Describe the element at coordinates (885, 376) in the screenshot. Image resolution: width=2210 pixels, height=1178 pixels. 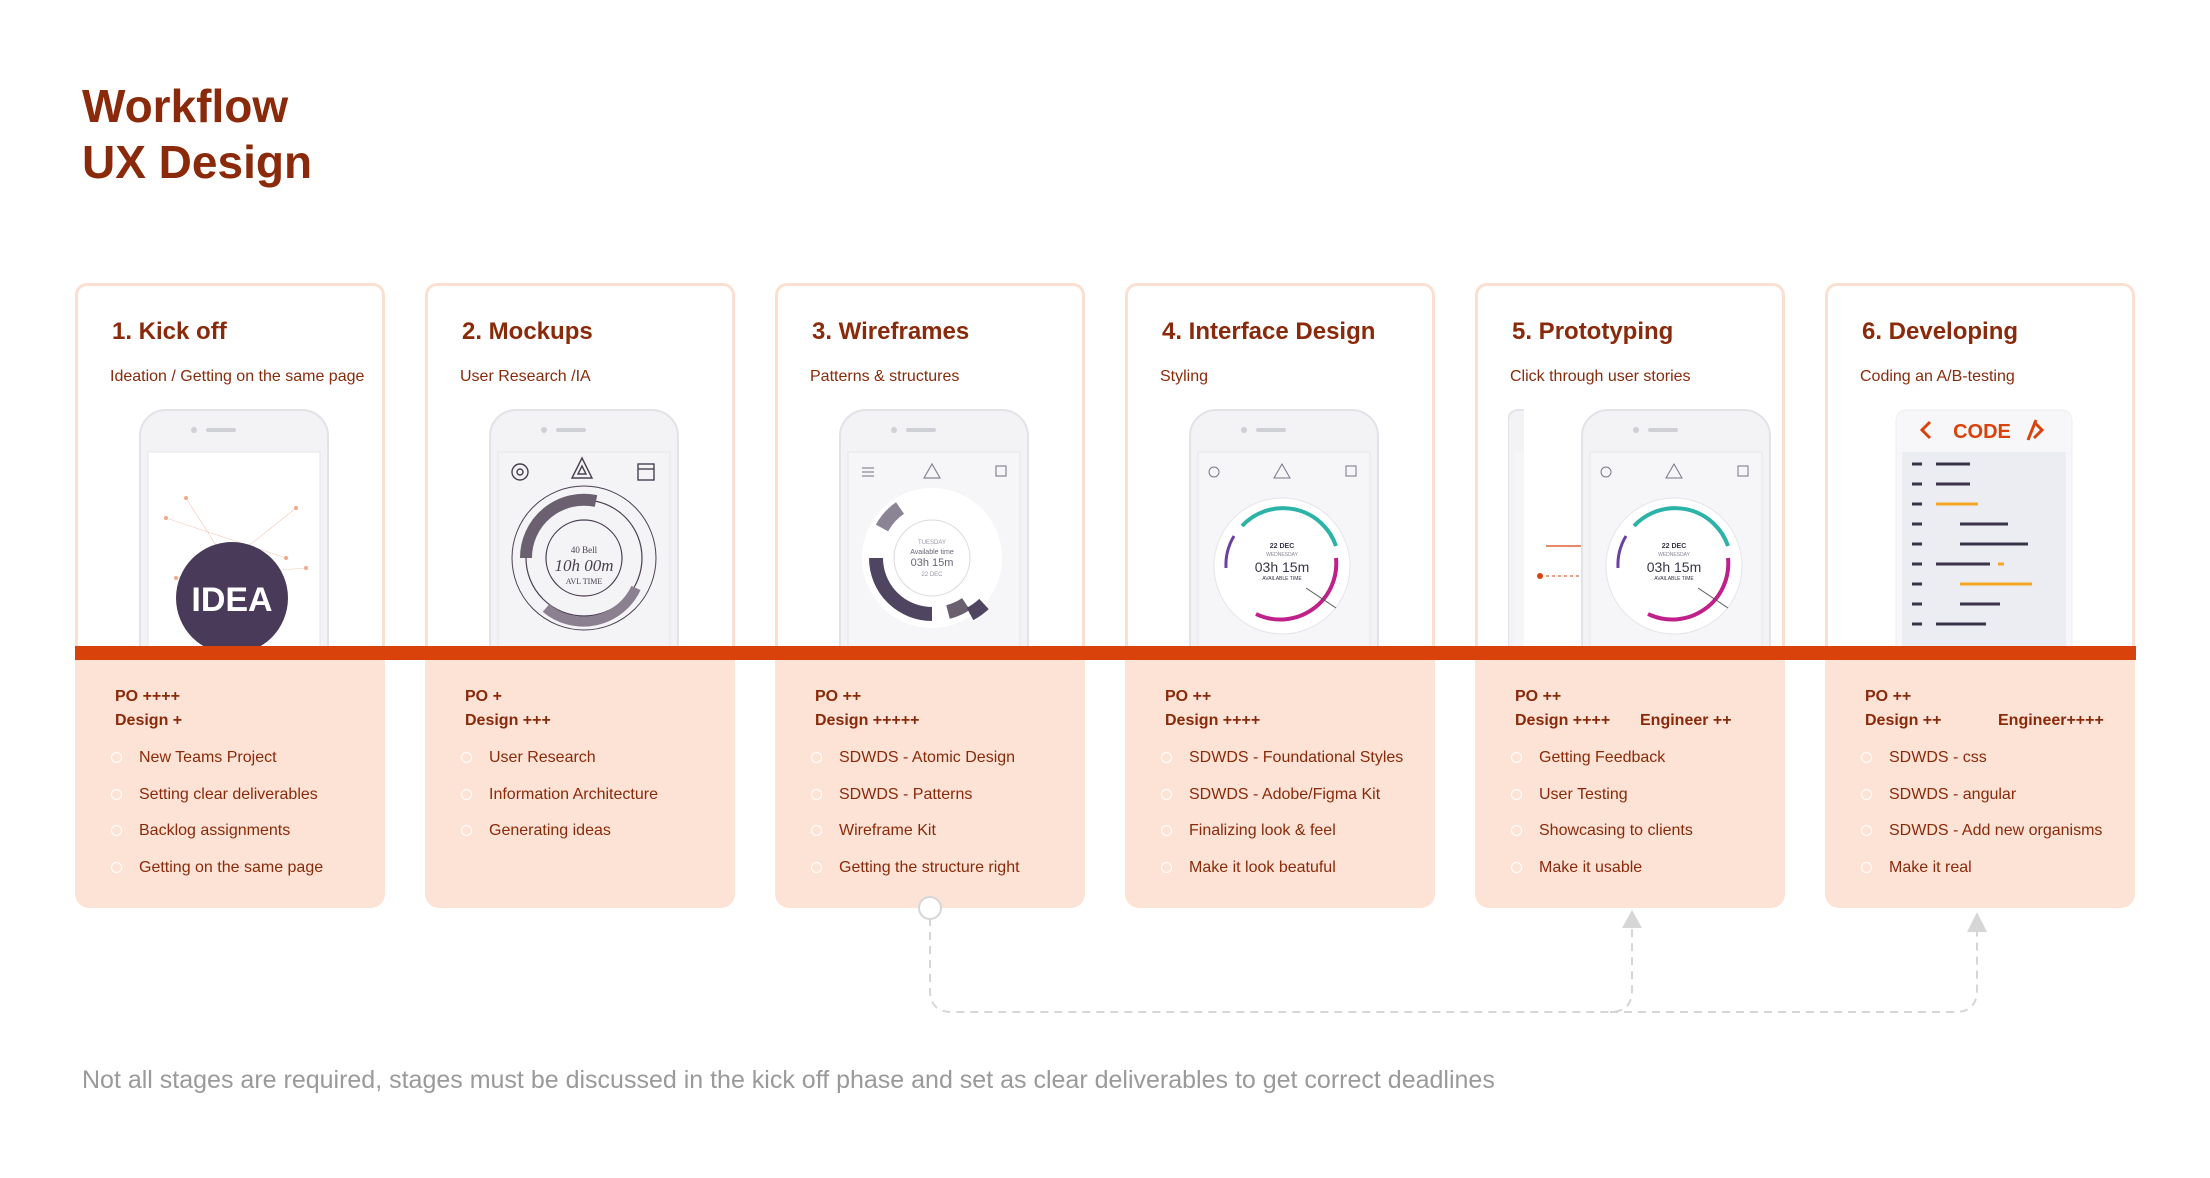
I see `stage-subtitle: Patterns & structures` at that location.